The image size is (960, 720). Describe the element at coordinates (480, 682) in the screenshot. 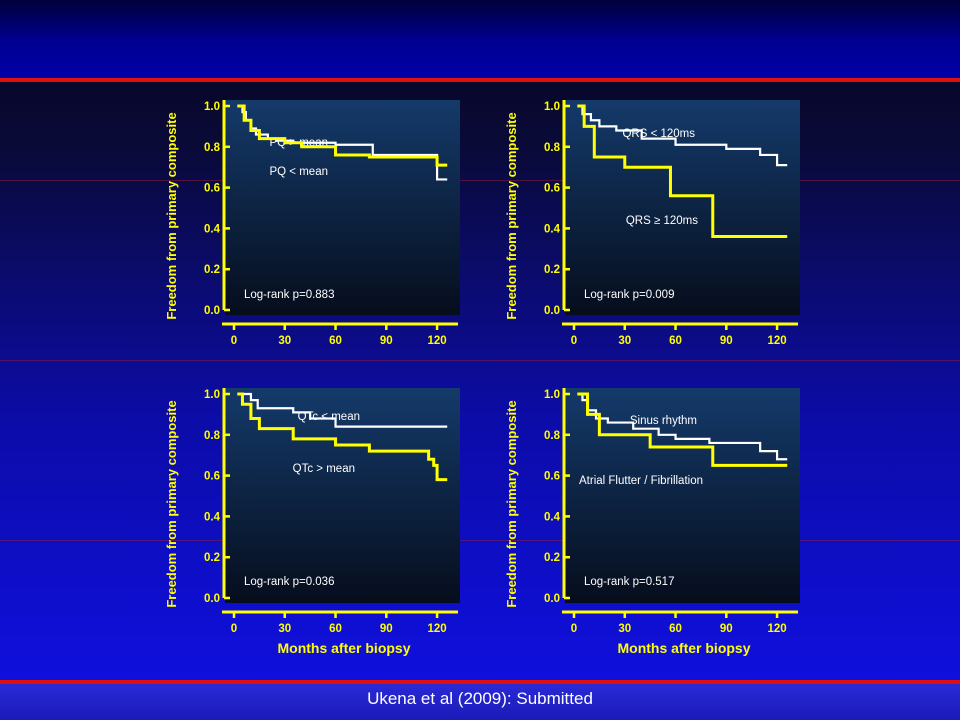

I see `footer-red-line` at that location.